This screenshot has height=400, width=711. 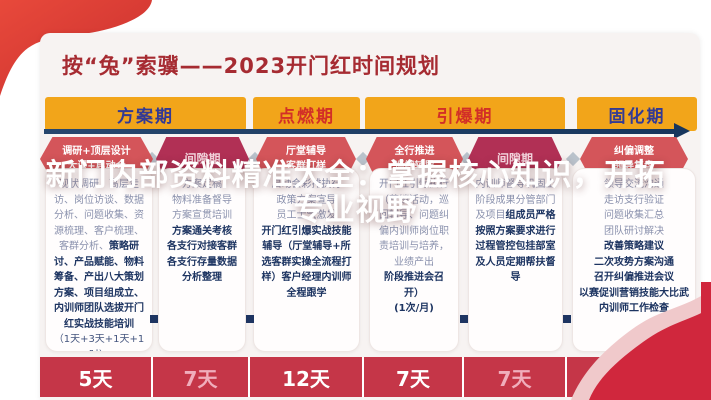 What do you see at coordinates (202, 200) in the screenshot?
I see `task-text: 方案定稿 物料准备督导 方案宣贯培训` at bounding box center [202, 200].